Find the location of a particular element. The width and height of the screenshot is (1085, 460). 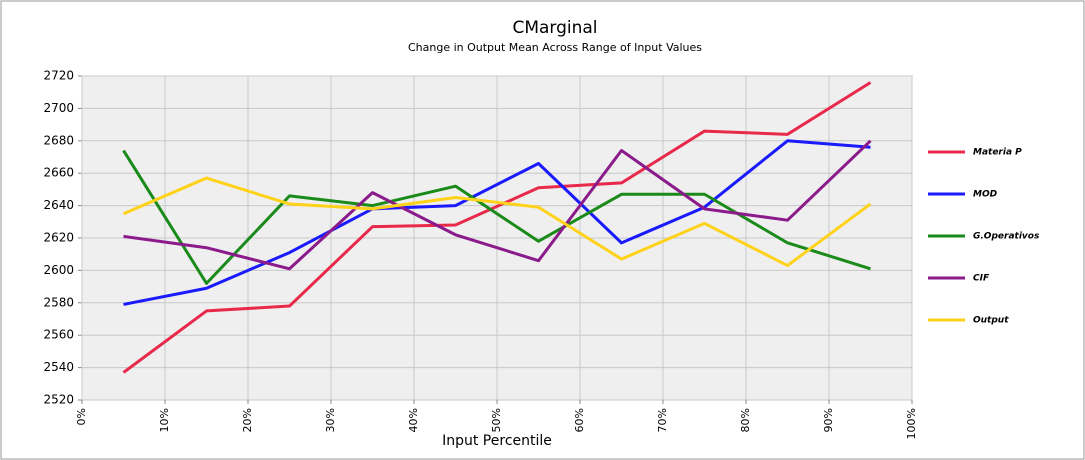

y-tick-label: 2680 is located at coordinates (58, 140).